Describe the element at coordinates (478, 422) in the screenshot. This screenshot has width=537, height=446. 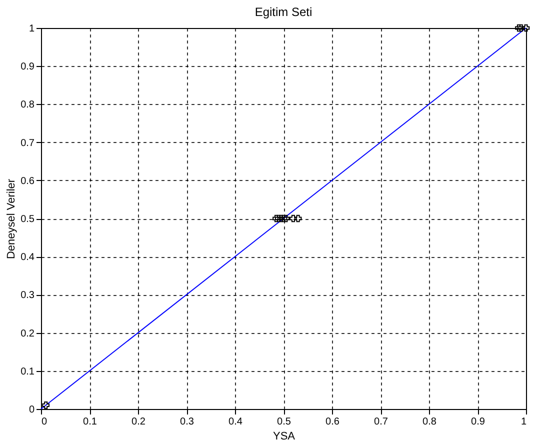
I see `x-tick-label: 0.9` at that location.